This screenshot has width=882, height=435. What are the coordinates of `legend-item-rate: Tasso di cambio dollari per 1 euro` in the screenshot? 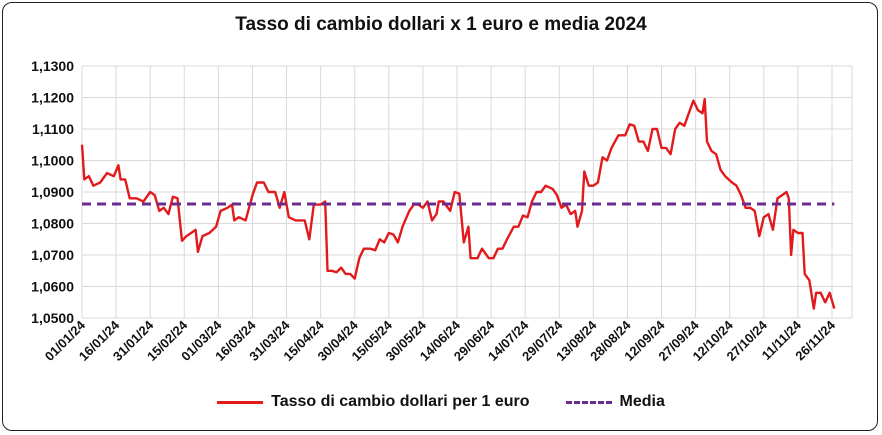 It's located at (373, 402).